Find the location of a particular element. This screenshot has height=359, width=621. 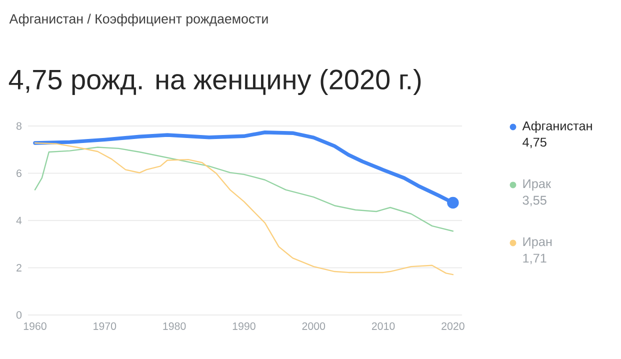

x-tick-label: 1980 is located at coordinates (174, 326).